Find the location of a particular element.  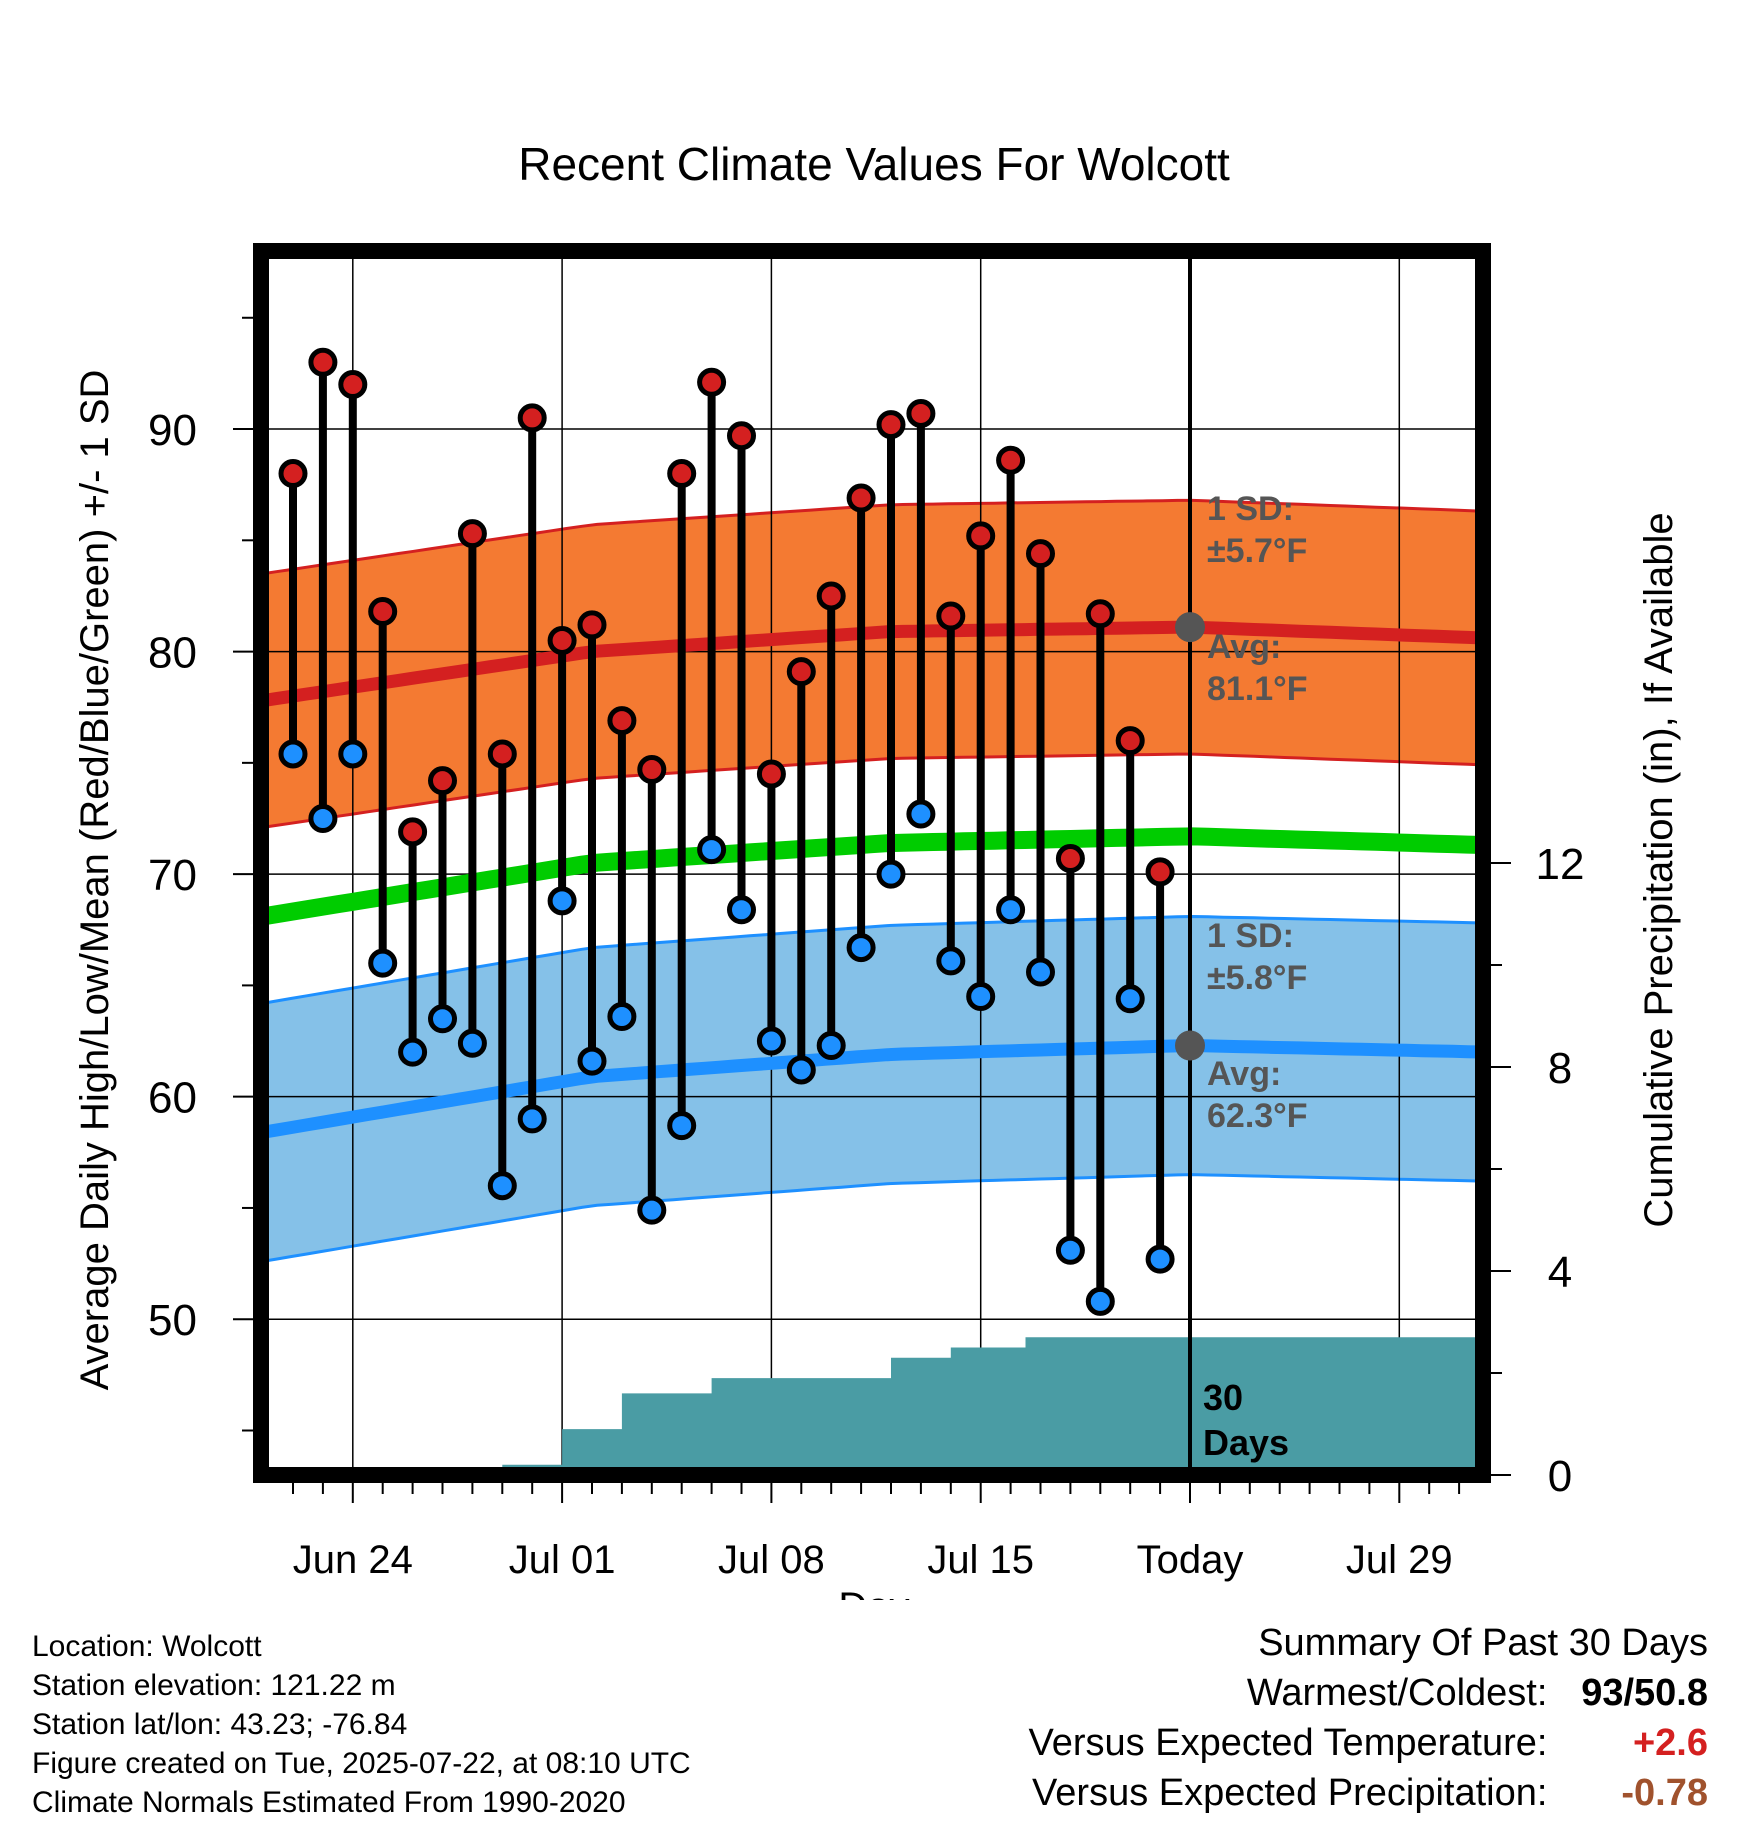

low-sd-band is located at coordinates (872, 1089).